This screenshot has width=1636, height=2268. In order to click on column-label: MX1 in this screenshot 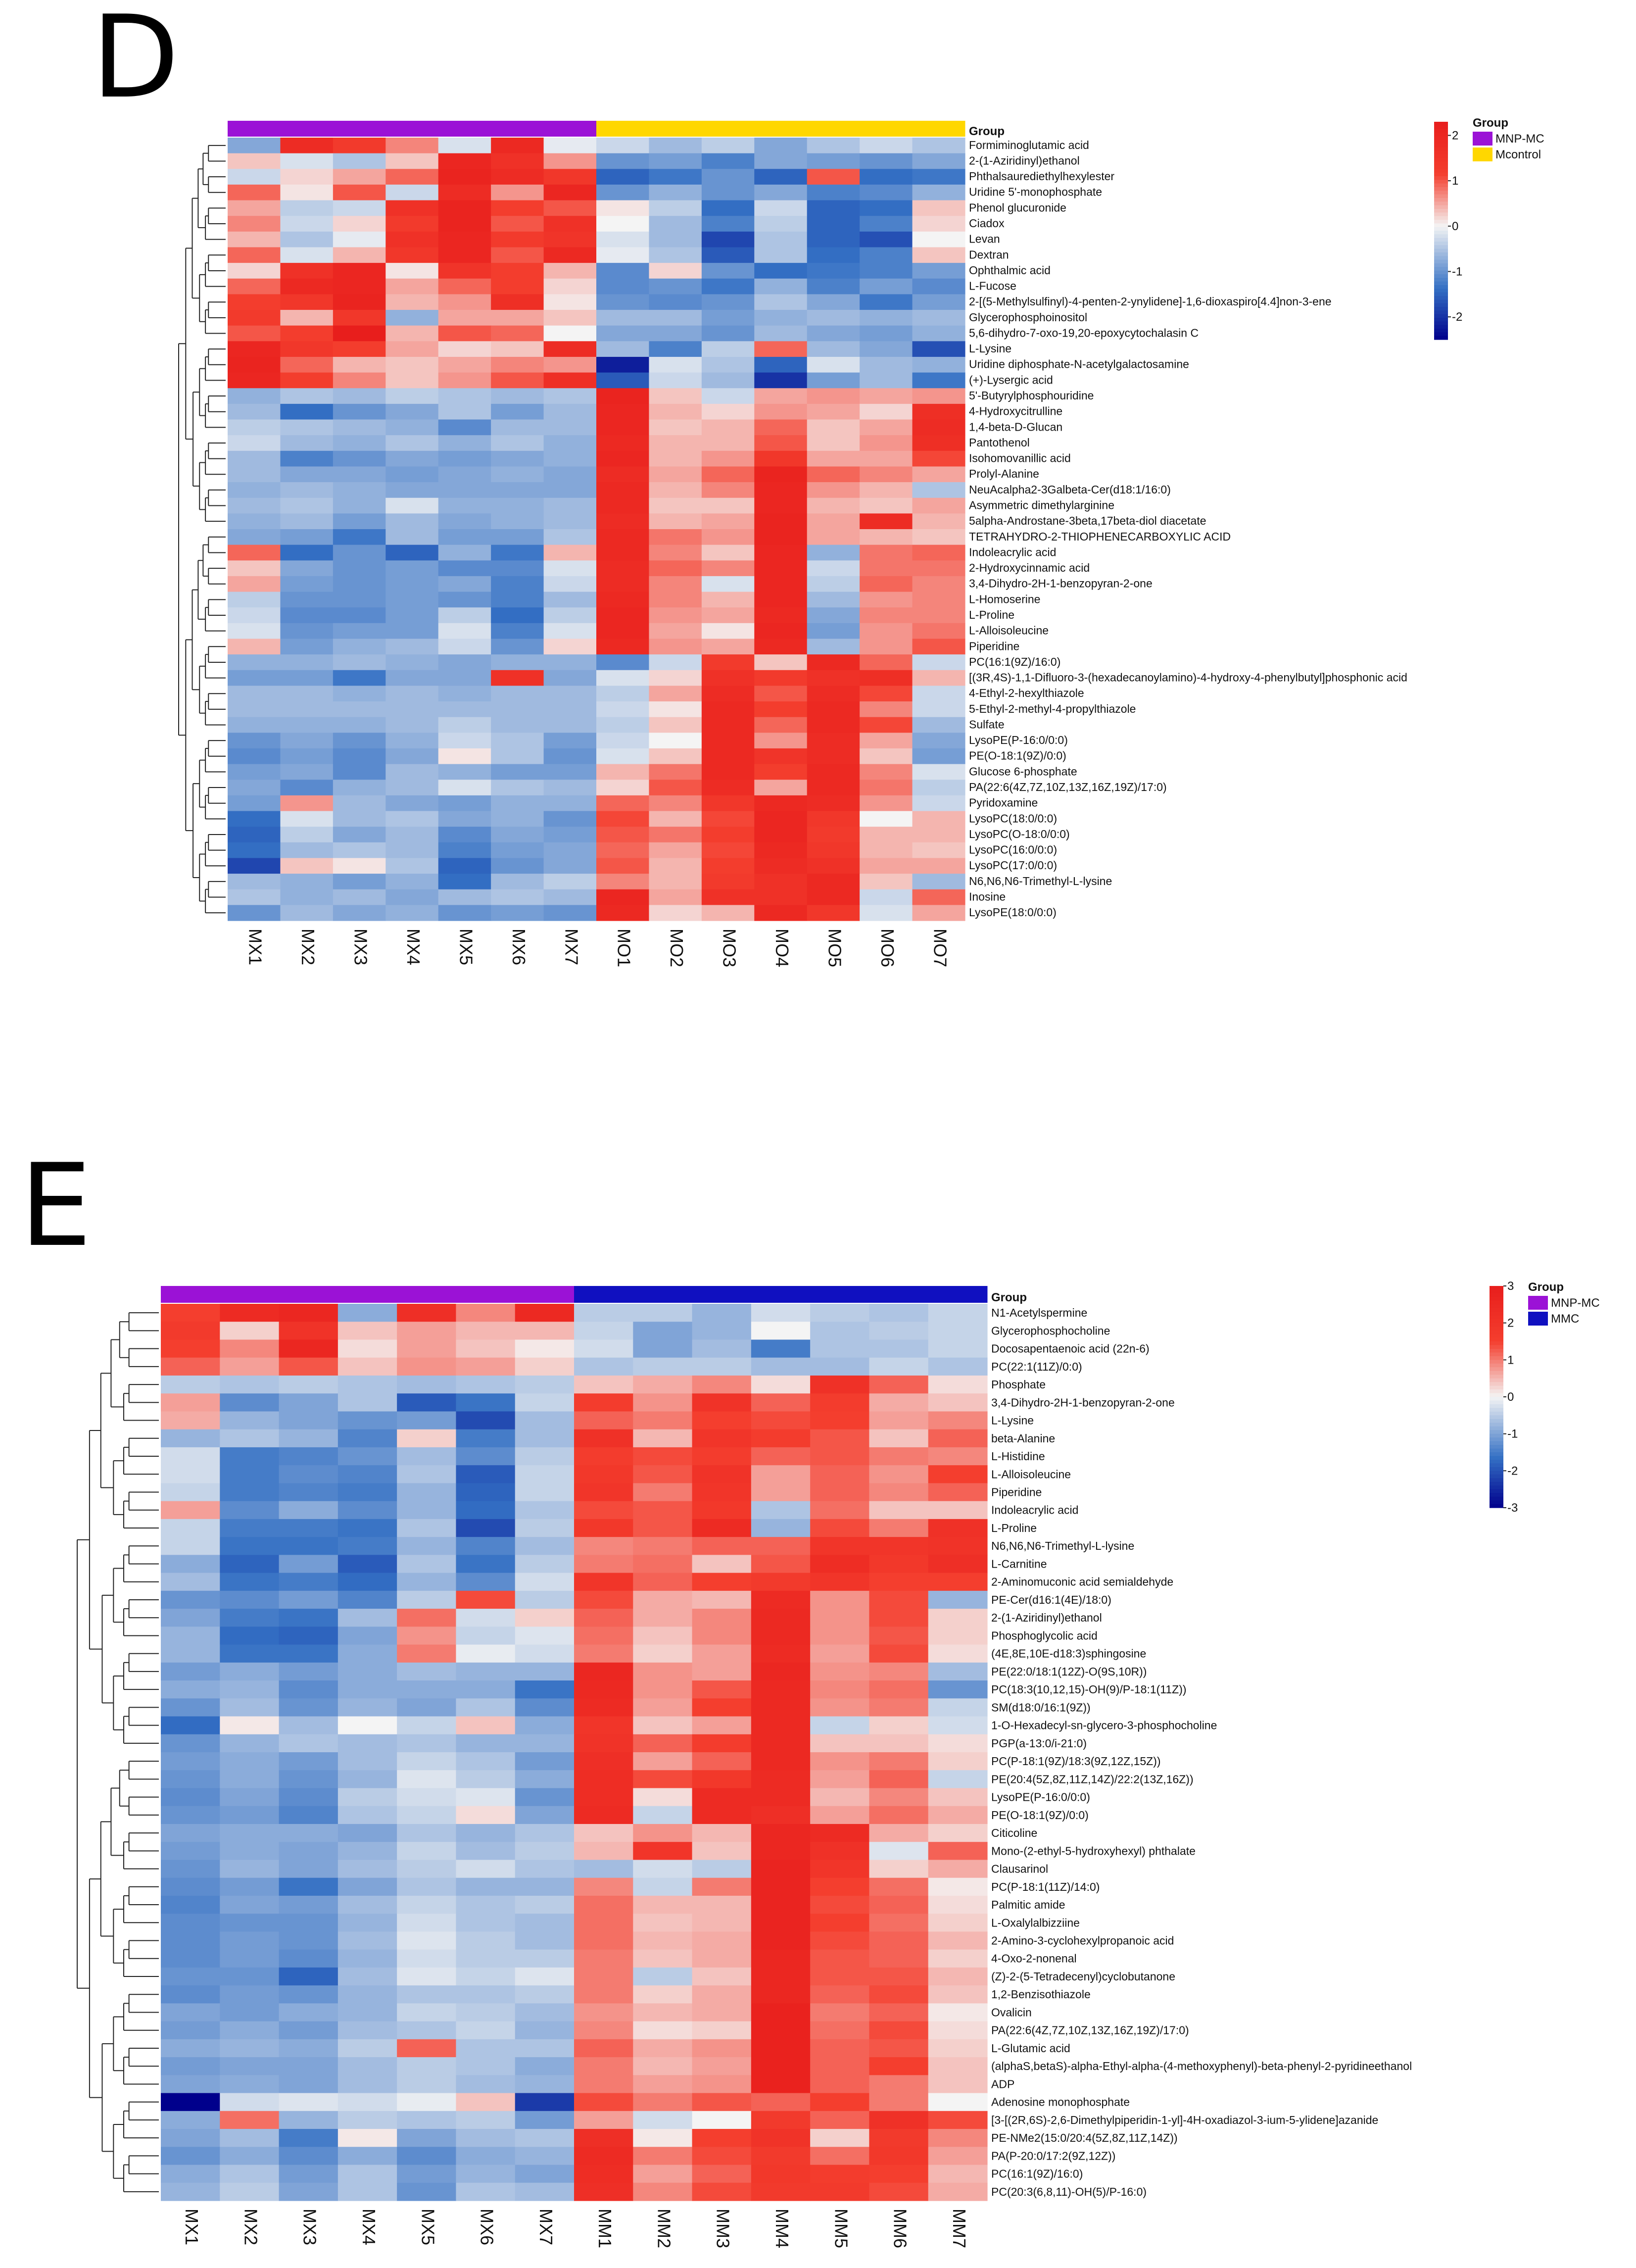, I will do `click(255, 947)`.